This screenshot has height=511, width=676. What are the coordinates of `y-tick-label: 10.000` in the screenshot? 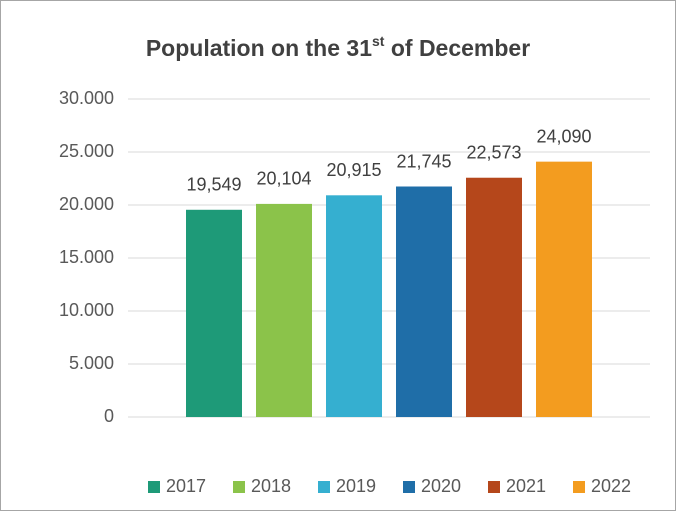 It's located at (86, 310).